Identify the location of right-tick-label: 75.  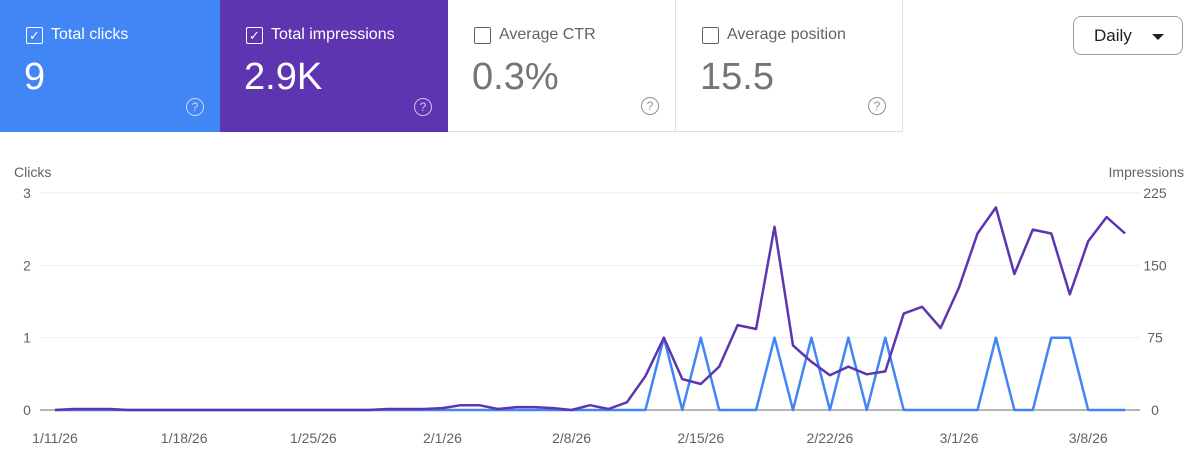
(1155, 338).